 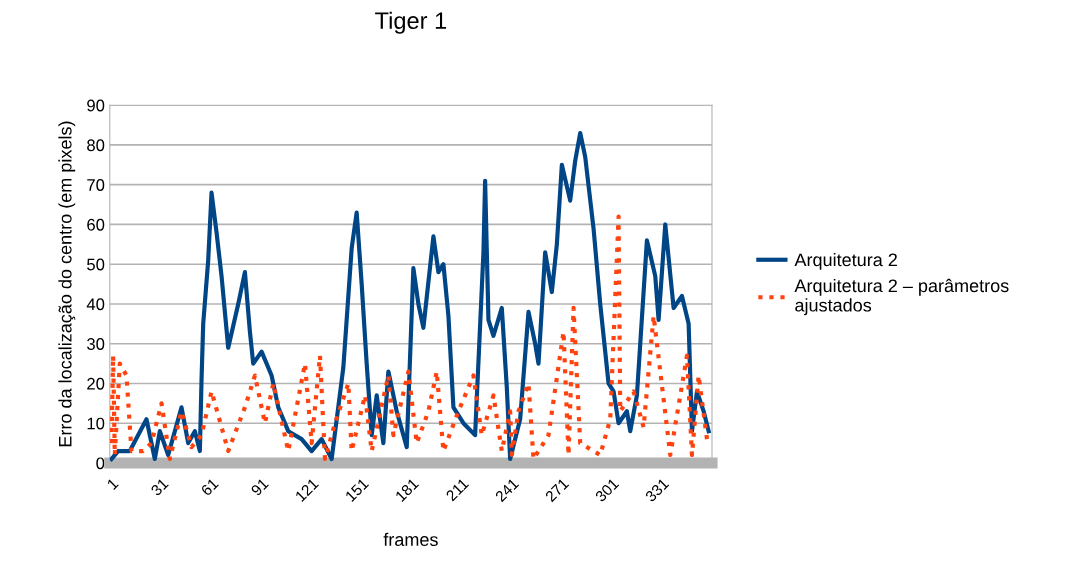 I want to click on x-tick-label: 1, so click(x=112, y=483).